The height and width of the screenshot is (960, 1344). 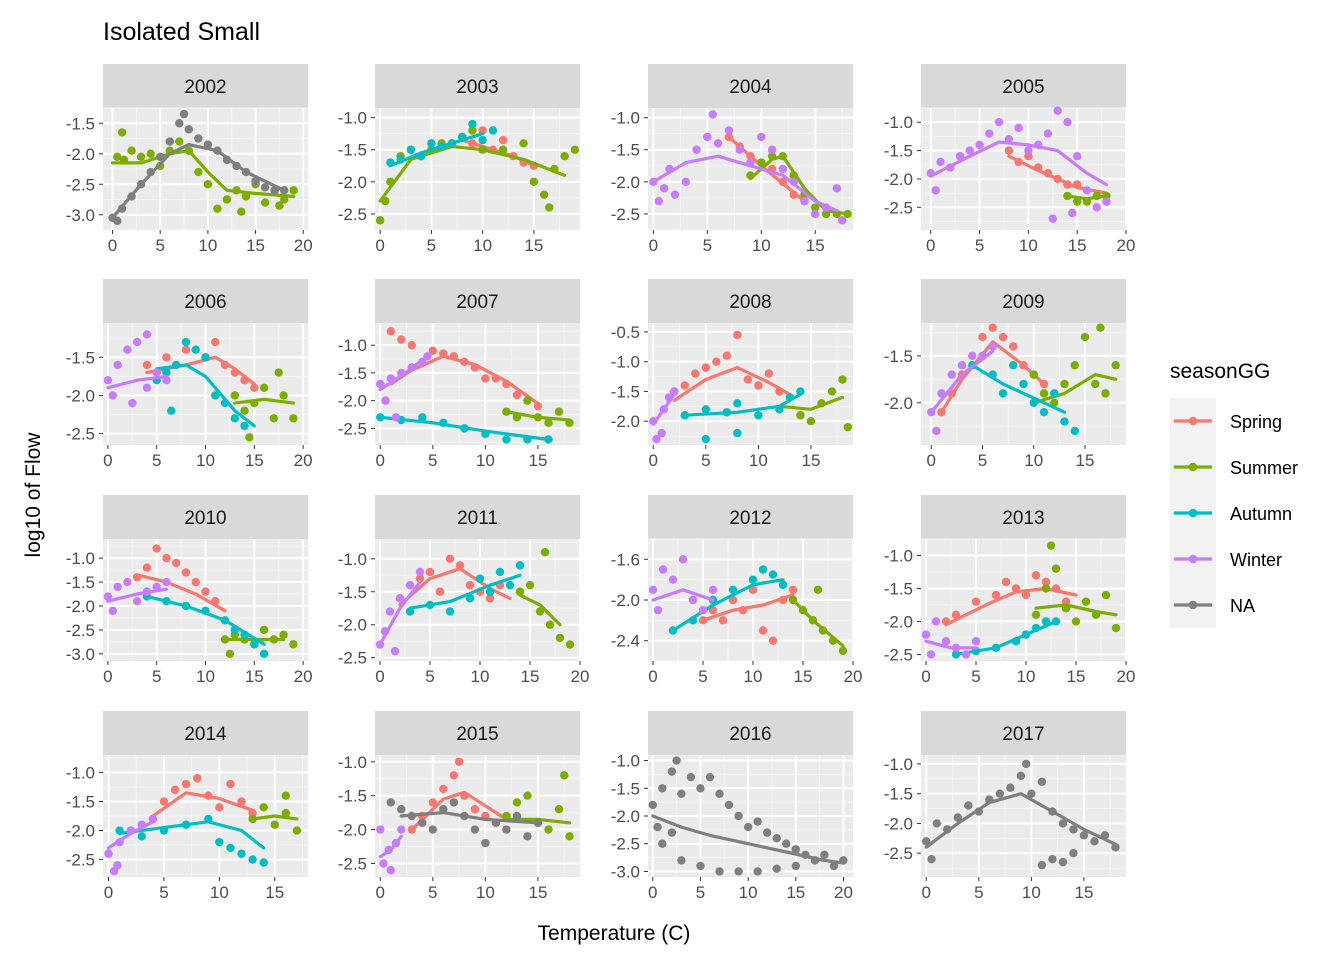 I want to click on facet-panel-2009: 2009 0 5 10 15 -2.0 -1.5, so click(x=1005, y=374).